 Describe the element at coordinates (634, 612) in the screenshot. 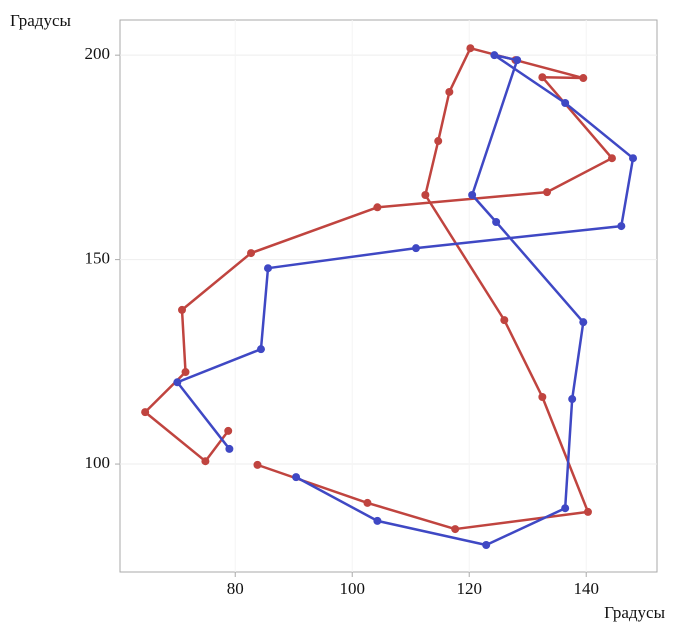

I see `x-axis-label: Градусы` at that location.